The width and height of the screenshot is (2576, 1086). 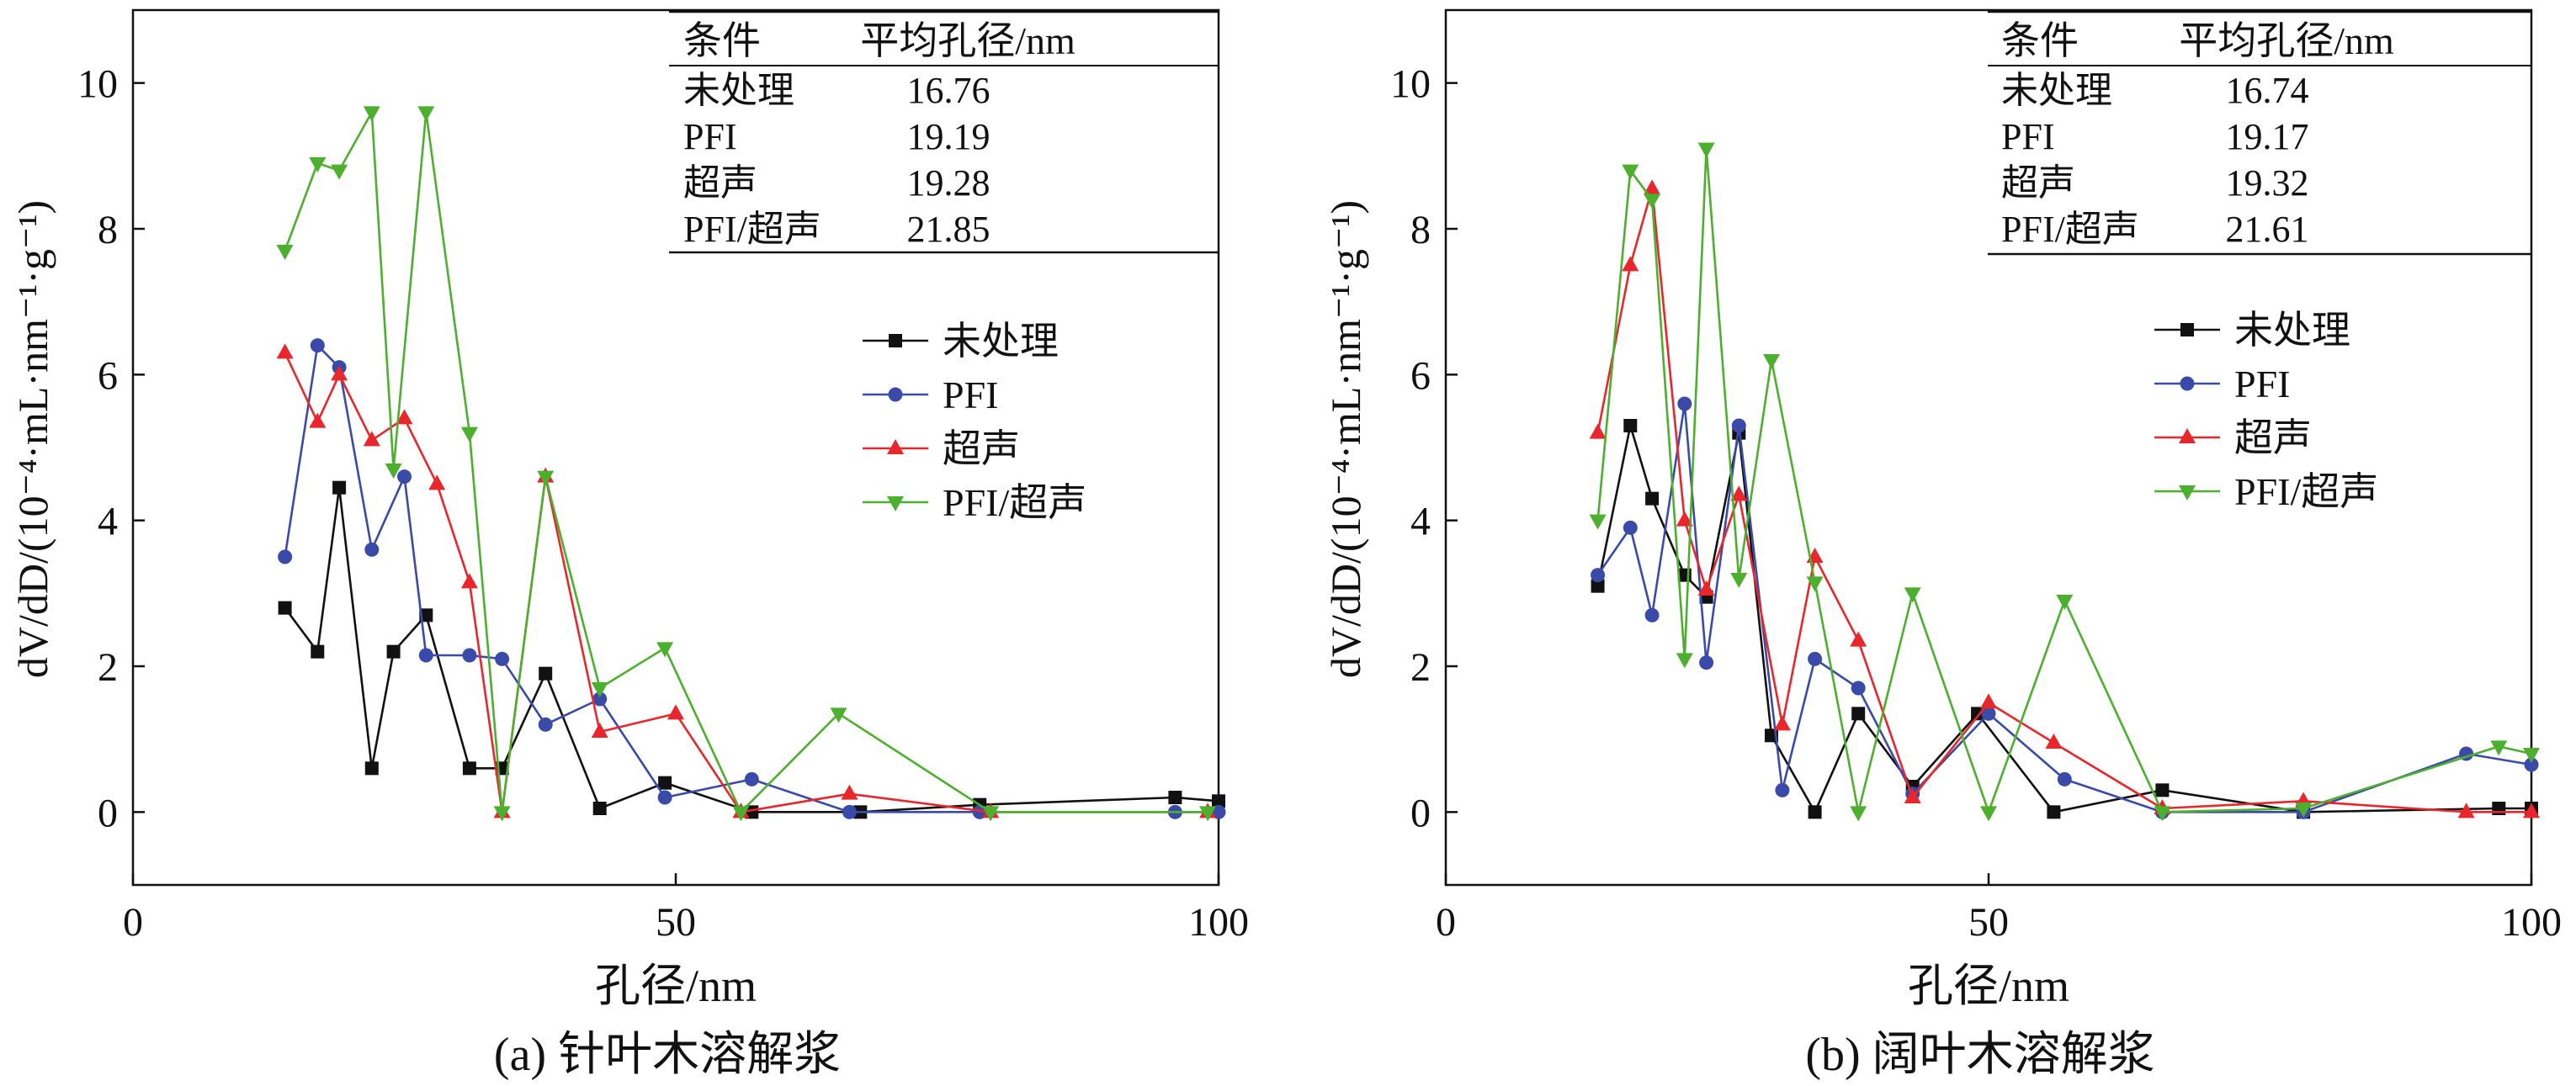 What do you see at coordinates (949, 136) in the screenshot?
I see `table-cell-value: 19.19` at bounding box center [949, 136].